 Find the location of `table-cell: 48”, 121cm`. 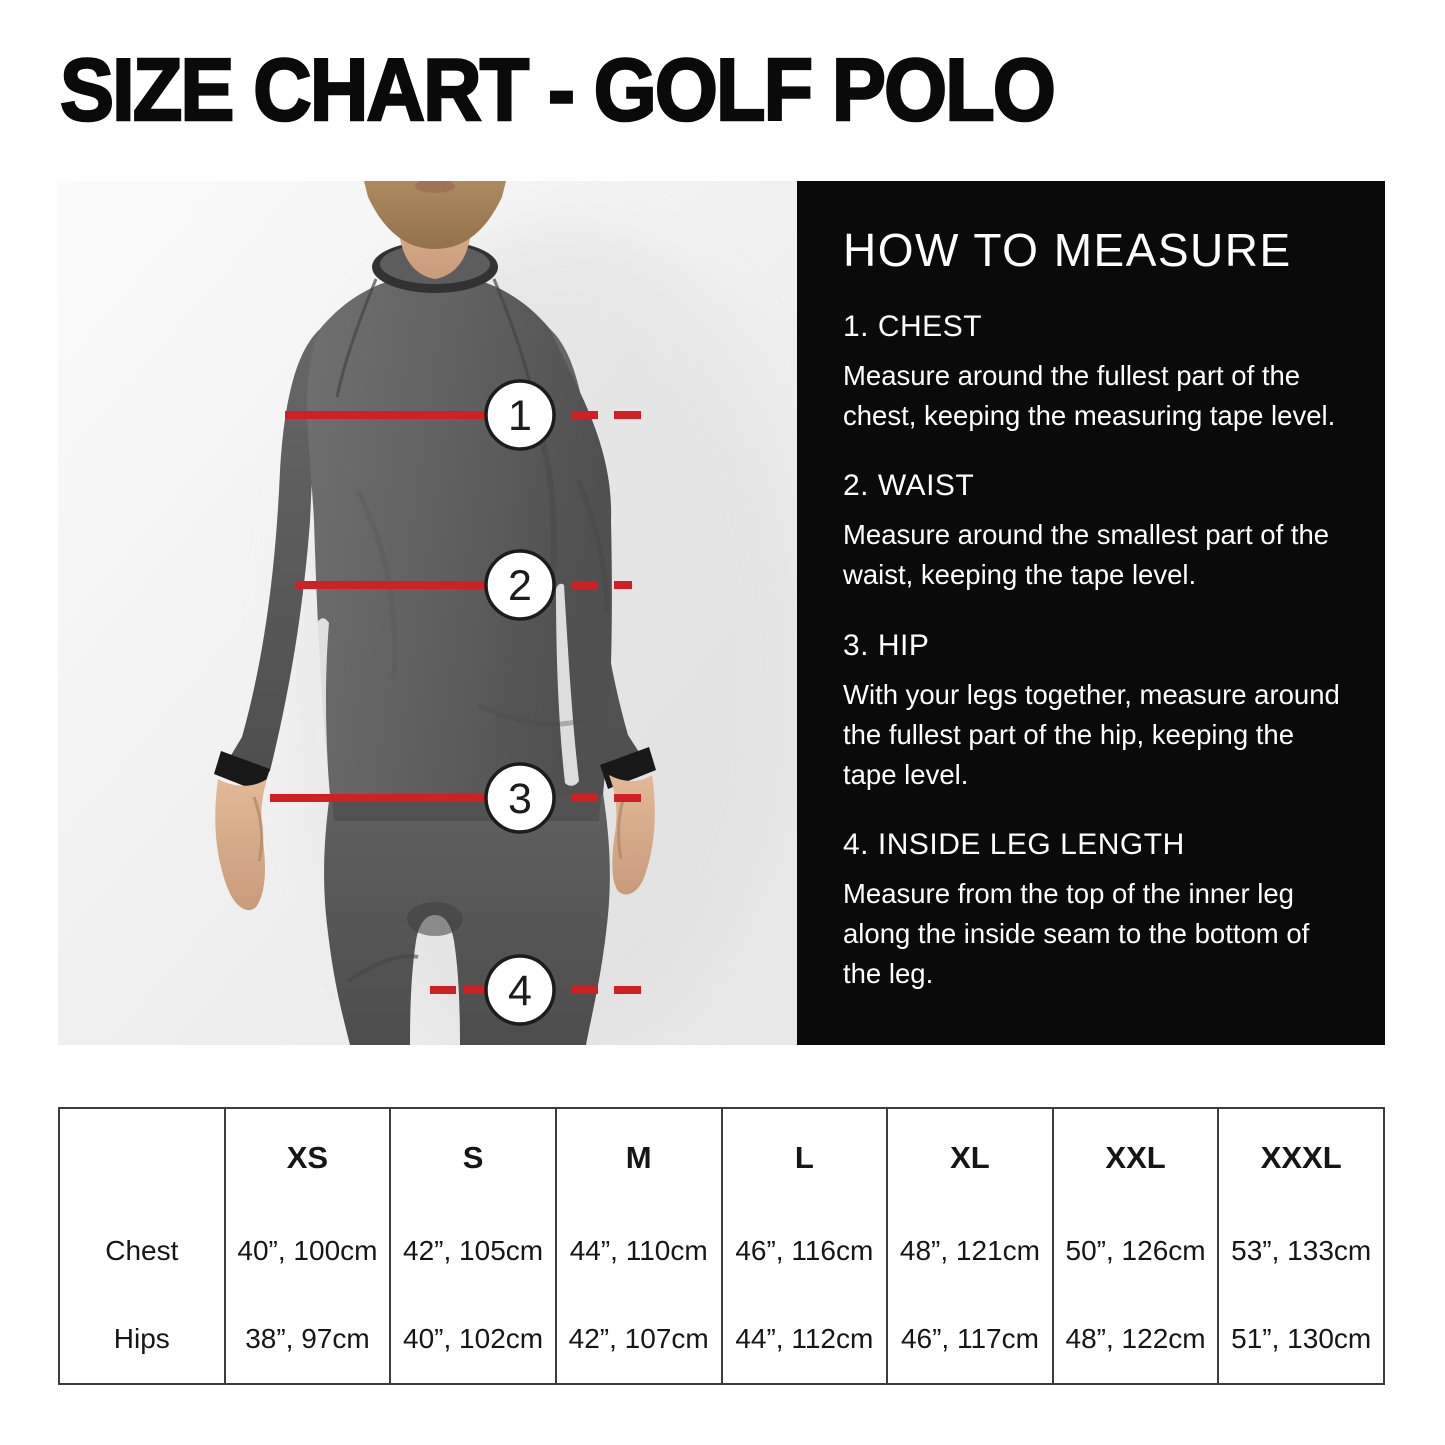

table-cell: 48”, 121cm is located at coordinates (969, 1251).